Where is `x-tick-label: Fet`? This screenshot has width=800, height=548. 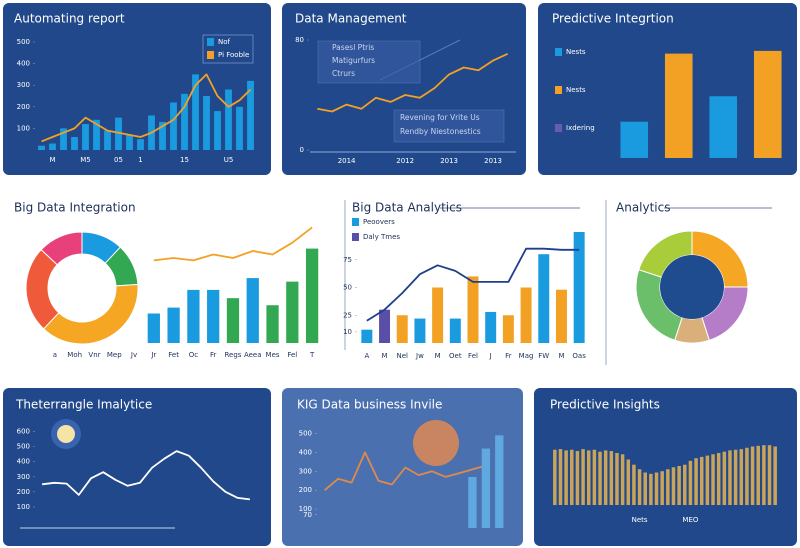
x-tick-label: Fet is located at coordinates (173, 355).